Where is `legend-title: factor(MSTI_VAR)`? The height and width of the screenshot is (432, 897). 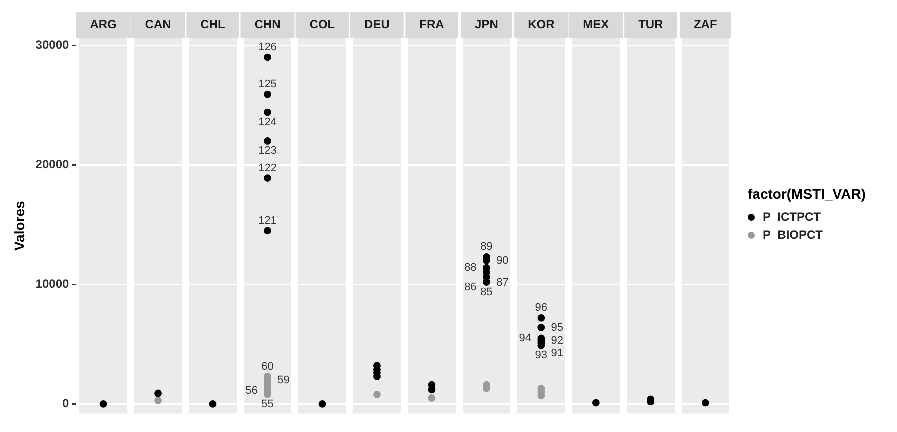
legend-title: factor(MSTI_VAR) is located at coordinates (807, 194).